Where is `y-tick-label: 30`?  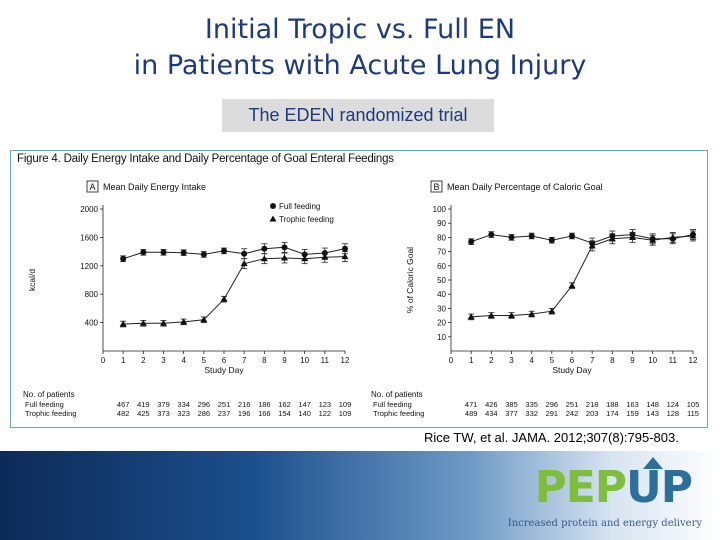 y-tick-label: 30 is located at coordinates (441, 308).